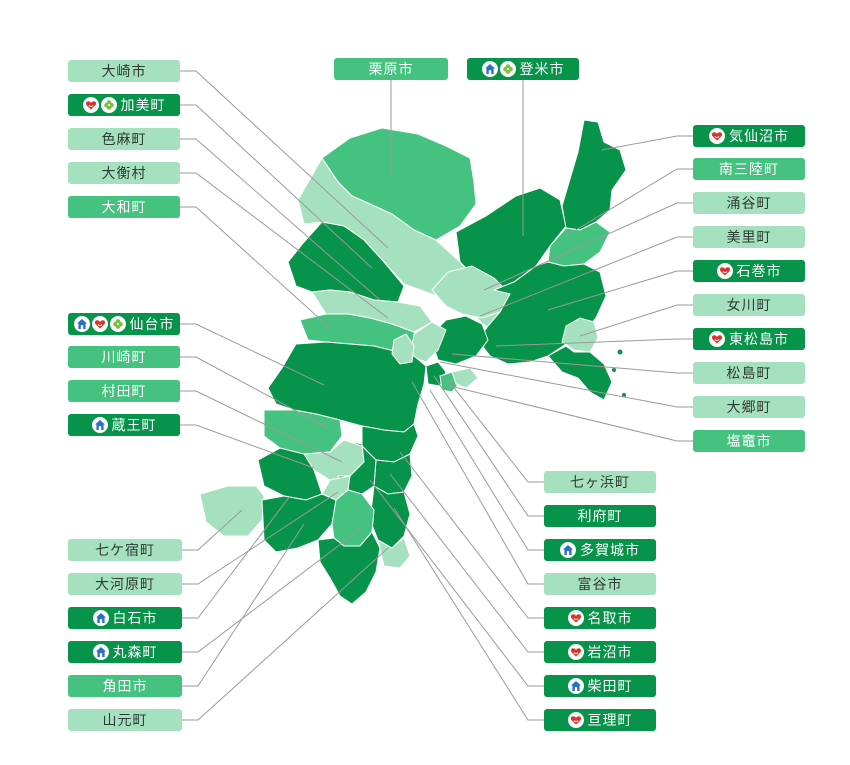 This screenshot has width=850, height=765. What do you see at coordinates (135, 619) in the screenshot?
I see `label-text: 白石市` at bounding box center [135, 619].